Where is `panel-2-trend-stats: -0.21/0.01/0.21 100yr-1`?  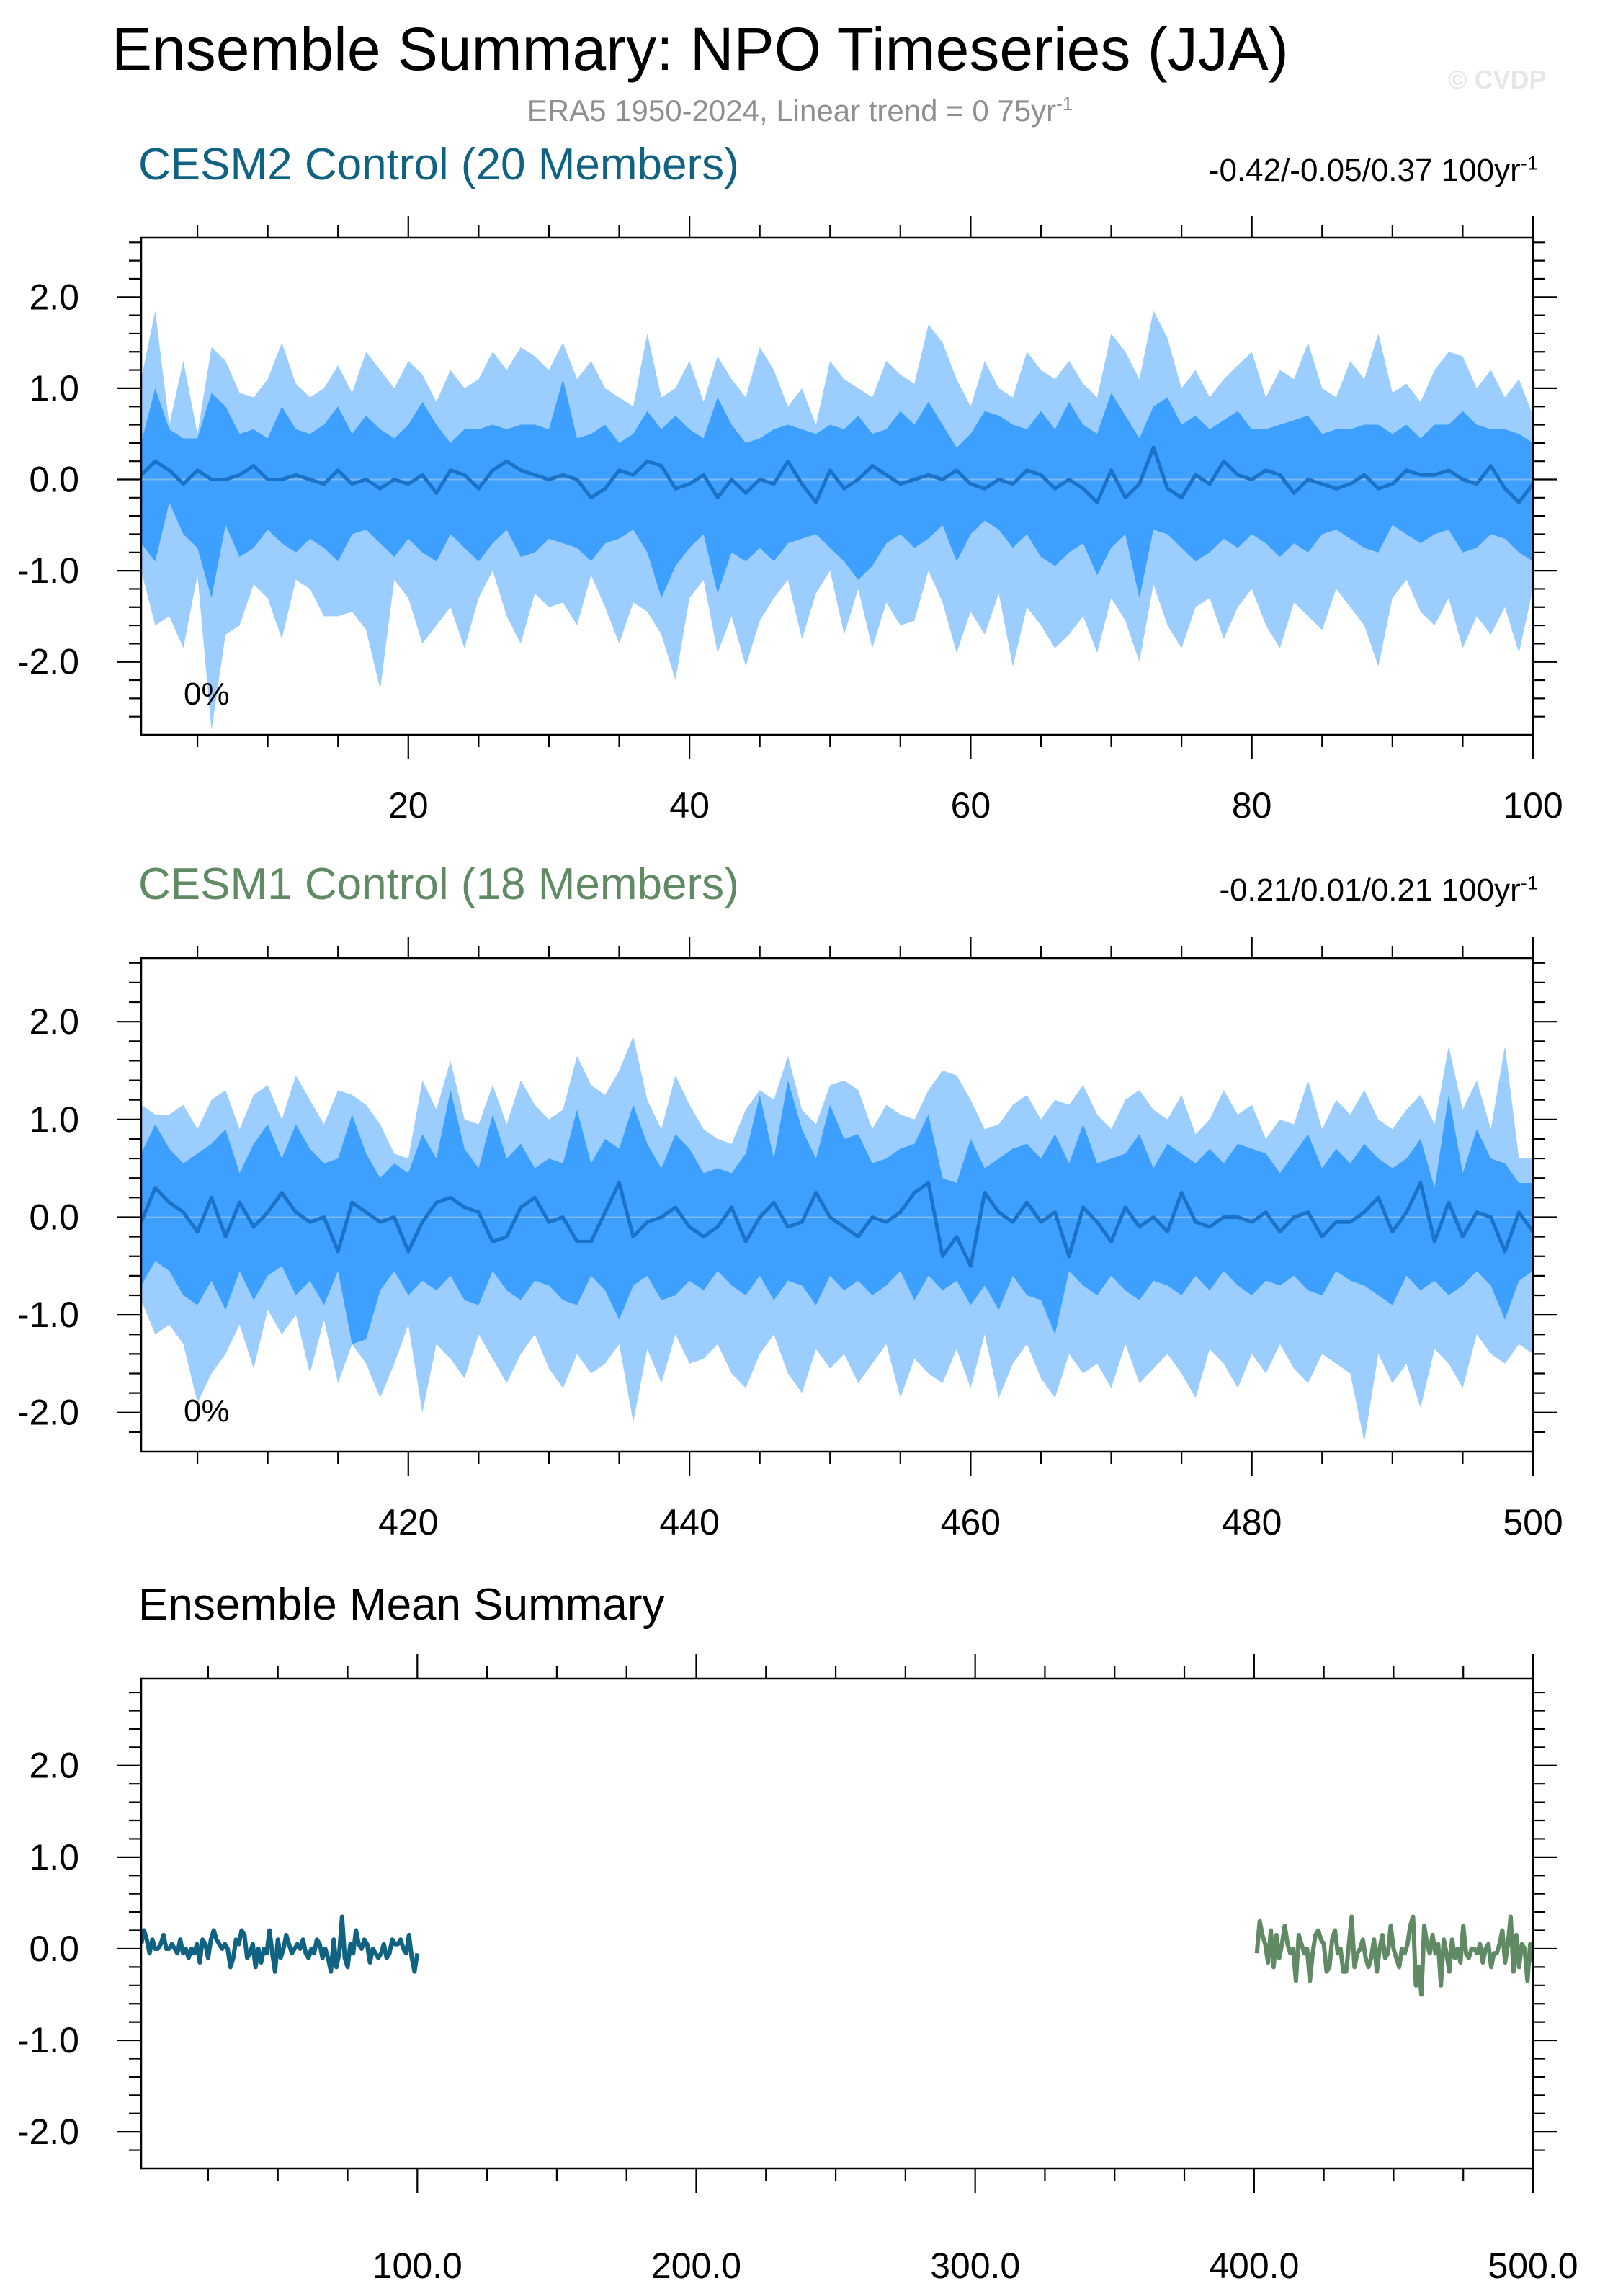
panel-2-trend-stats: -0.21/0.01/0.21 100yr-1 is located at coordinates (1379, 890).